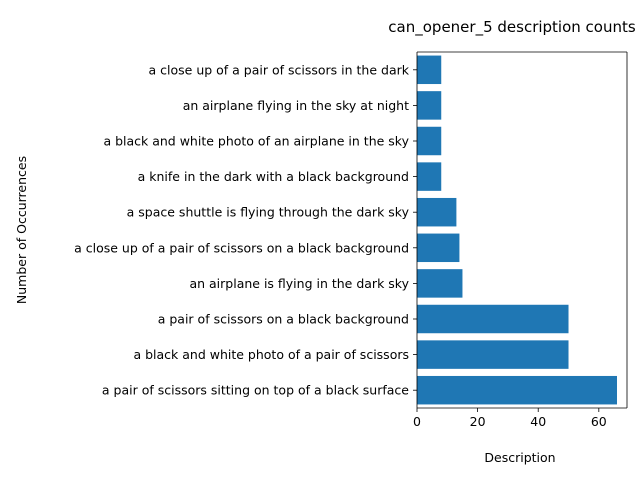  I want to click on y-axis-label: Number of Occurrences, so click(21, 230).